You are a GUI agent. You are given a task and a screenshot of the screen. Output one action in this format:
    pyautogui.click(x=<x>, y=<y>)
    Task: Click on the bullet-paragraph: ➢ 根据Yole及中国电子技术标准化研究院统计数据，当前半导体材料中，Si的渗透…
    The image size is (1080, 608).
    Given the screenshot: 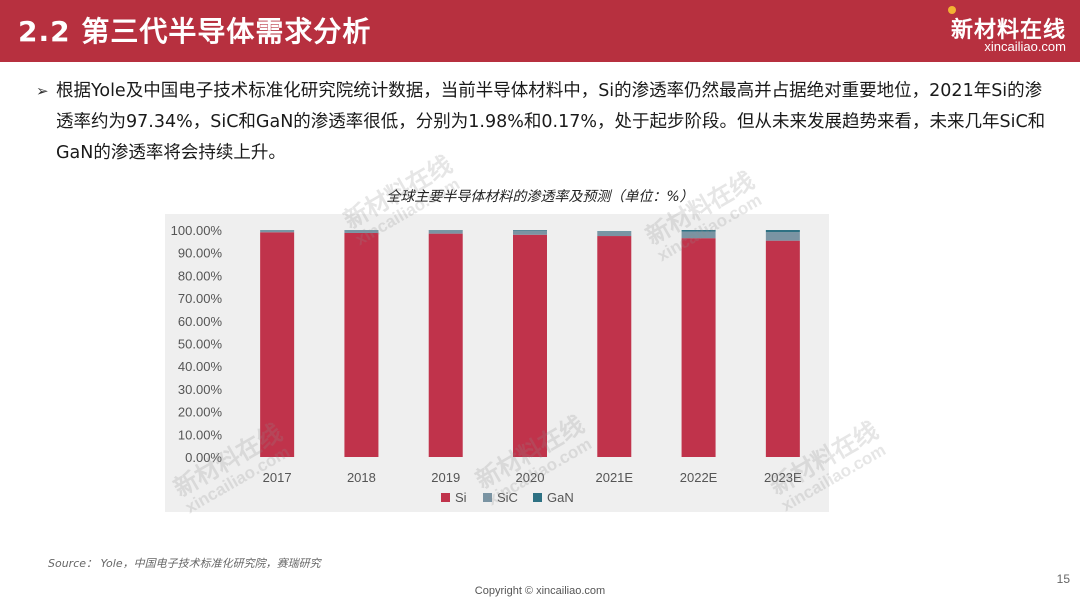 What is the action you would take?
    pyautogui.click(x=546, y=122)
    